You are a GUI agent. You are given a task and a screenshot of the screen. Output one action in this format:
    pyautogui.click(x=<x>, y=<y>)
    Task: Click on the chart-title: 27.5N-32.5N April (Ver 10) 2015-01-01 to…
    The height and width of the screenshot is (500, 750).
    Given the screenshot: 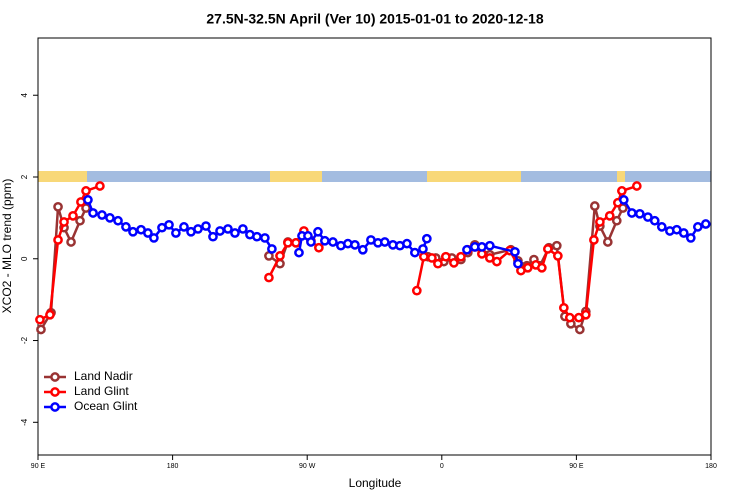 What is the action you would take?
    pyautogui.click(x=374, y=19)
    